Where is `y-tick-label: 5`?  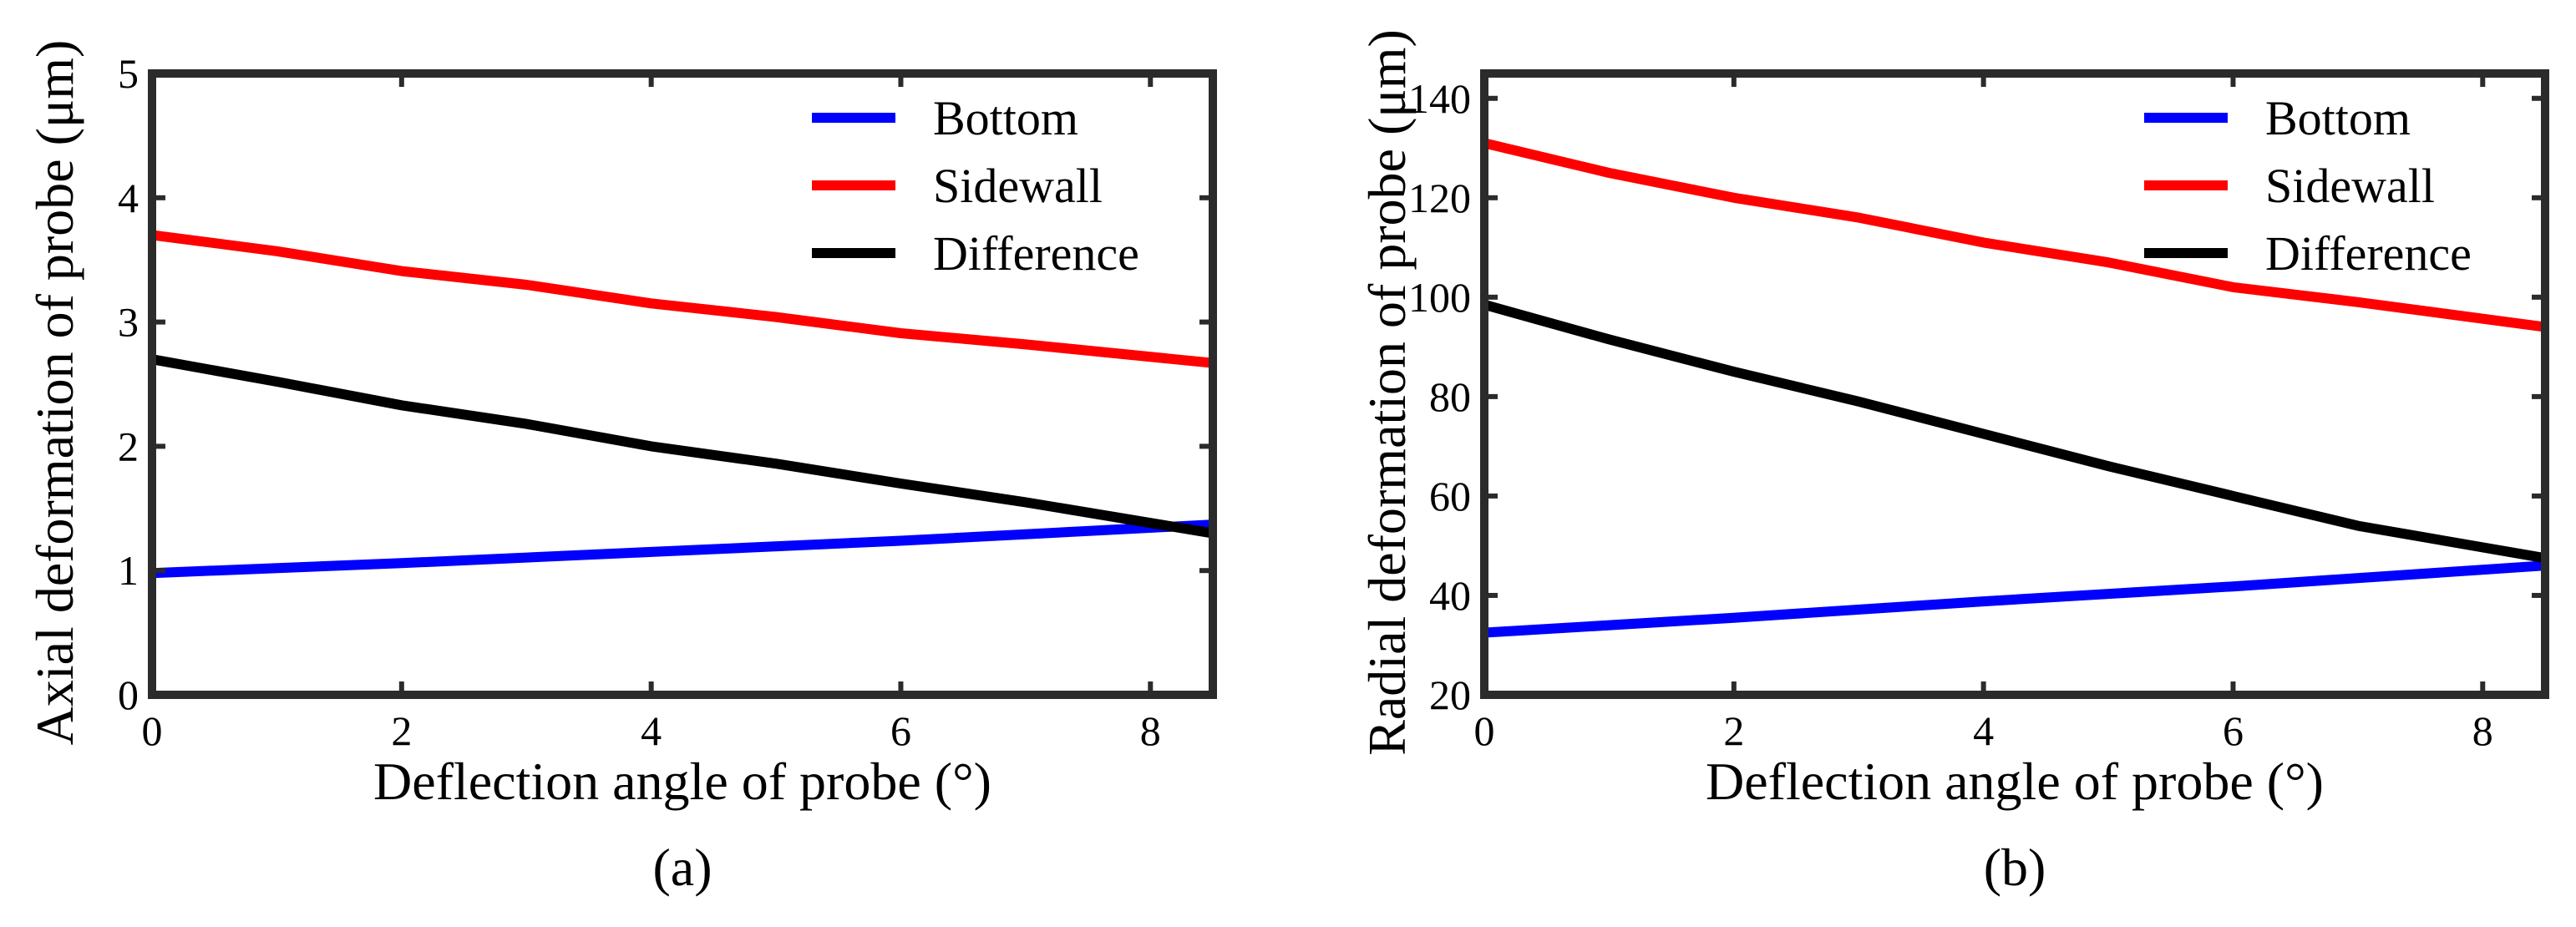 y-tick-label: 5 is located at coordinates (128, 73).